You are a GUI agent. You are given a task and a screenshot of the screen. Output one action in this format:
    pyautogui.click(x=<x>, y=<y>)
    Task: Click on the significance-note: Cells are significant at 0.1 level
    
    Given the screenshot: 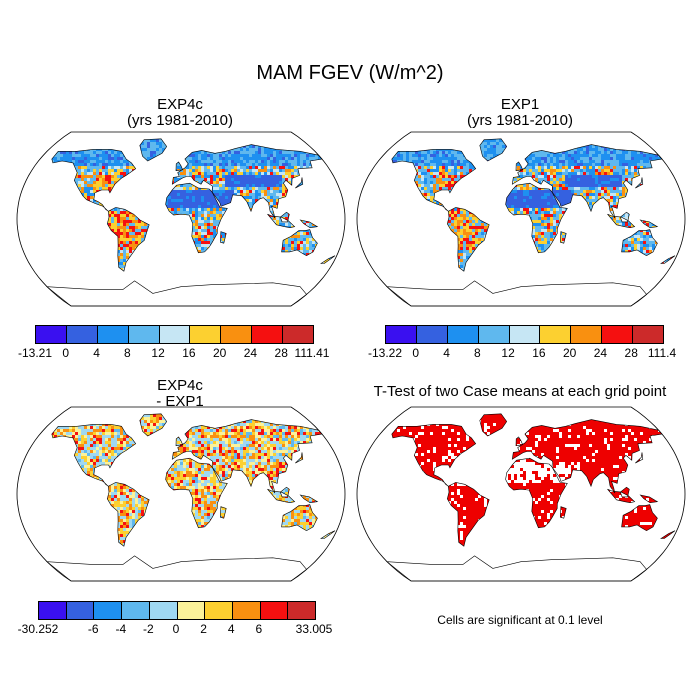 What is the action you would take?
    pyautogui.click(x=520, y=620)
    